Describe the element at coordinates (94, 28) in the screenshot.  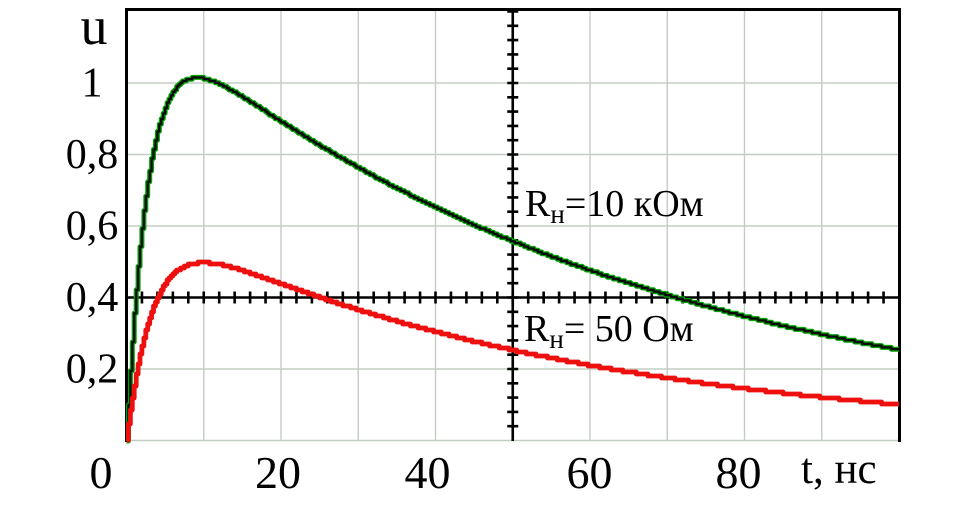
I see `svg-text: u` at that location.